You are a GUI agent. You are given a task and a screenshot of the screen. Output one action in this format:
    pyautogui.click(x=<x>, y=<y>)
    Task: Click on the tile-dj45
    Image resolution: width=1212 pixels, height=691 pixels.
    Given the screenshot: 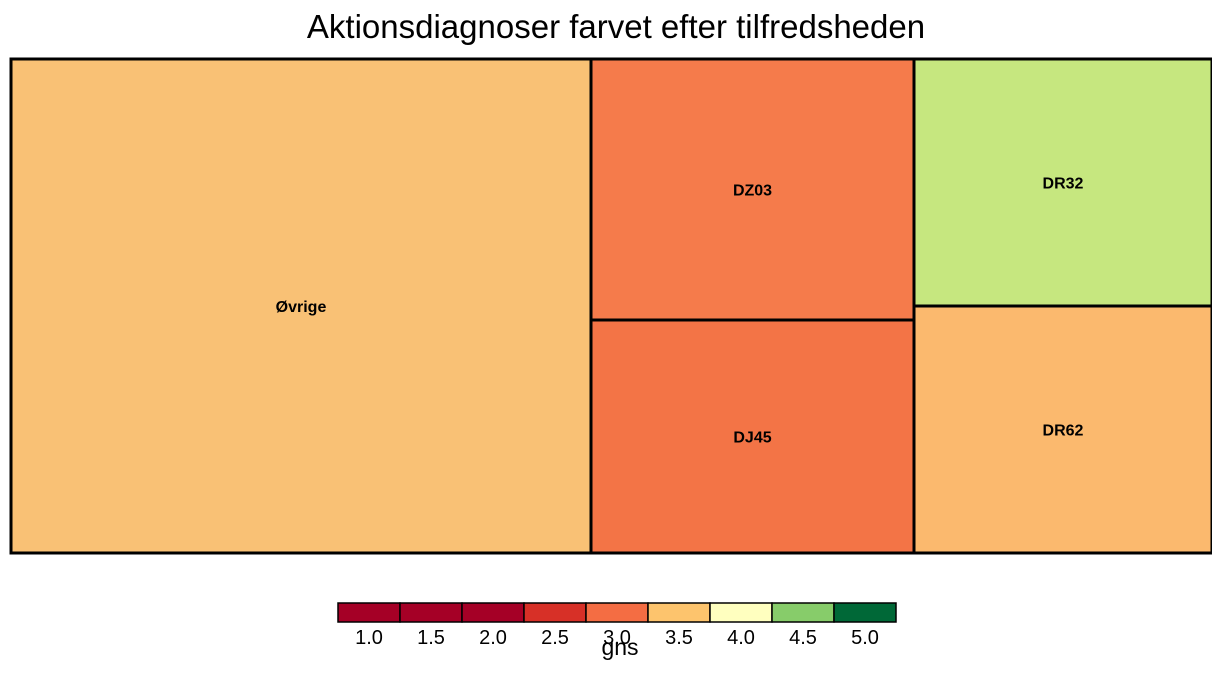 What is the action you would take?
    pyautogui.click(x=752, y=436)
    